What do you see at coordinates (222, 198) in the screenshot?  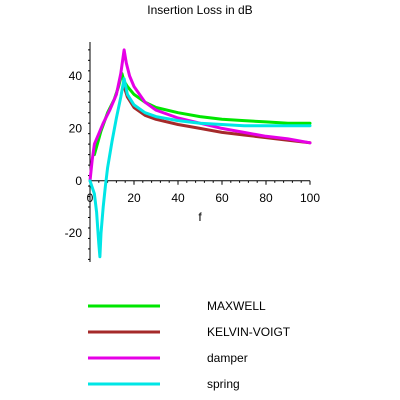 I see `x-tick-label: 60` at bounding box center [222, 198].